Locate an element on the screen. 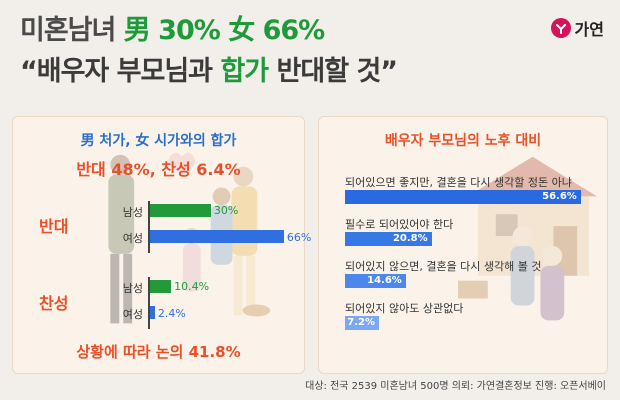  left-panel-subtitle: 반대 48%, 찬성 6.4% is located at coordinates (158, 169).